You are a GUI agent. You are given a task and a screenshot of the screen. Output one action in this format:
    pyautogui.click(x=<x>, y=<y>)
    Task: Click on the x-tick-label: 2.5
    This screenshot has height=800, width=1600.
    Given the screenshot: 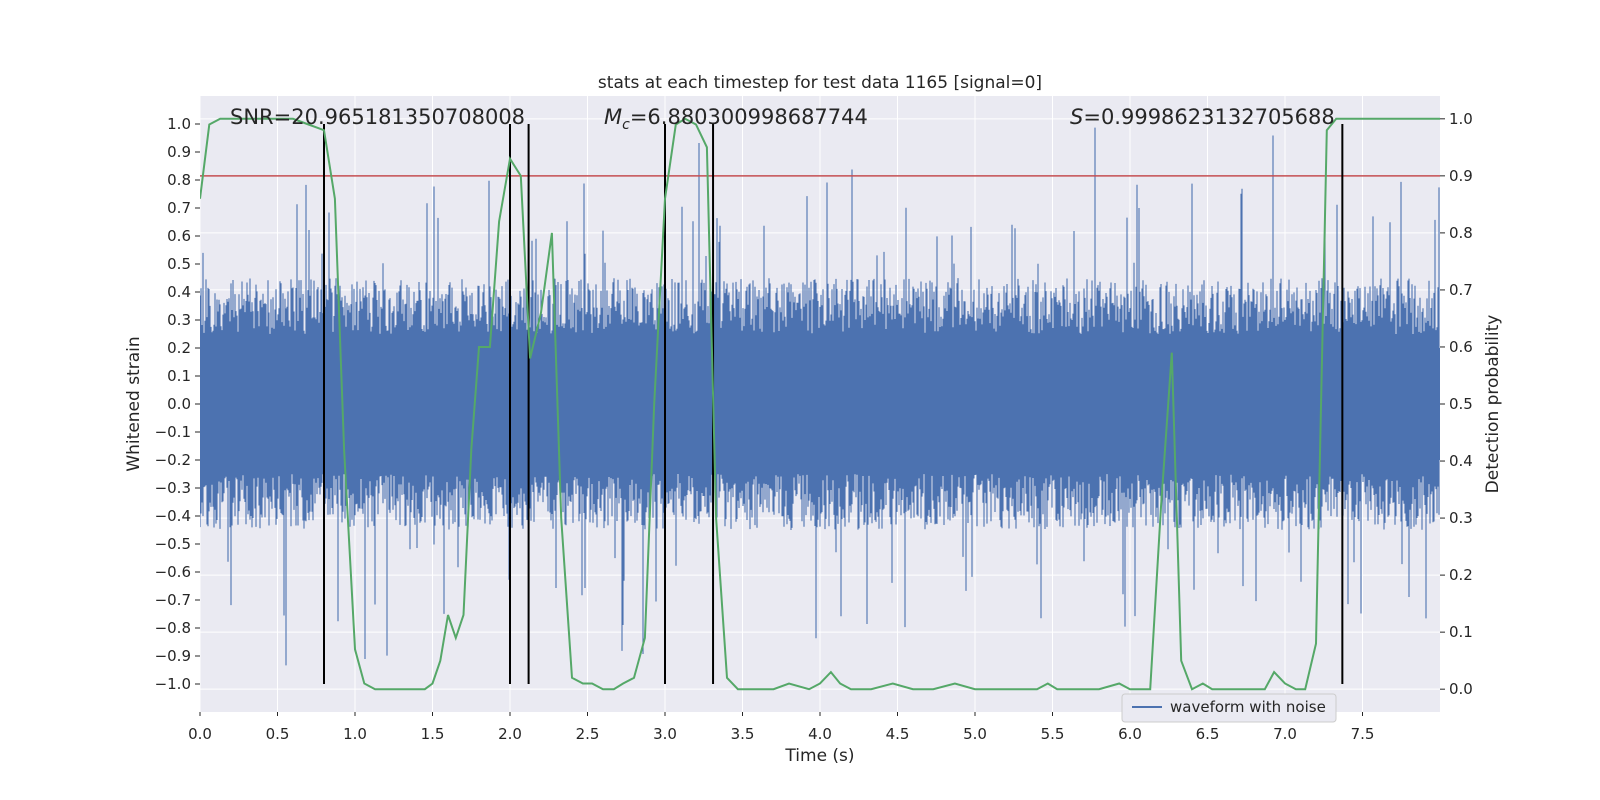 What is the action you would take?
    pyautogui.click(x=588, y=734)
    